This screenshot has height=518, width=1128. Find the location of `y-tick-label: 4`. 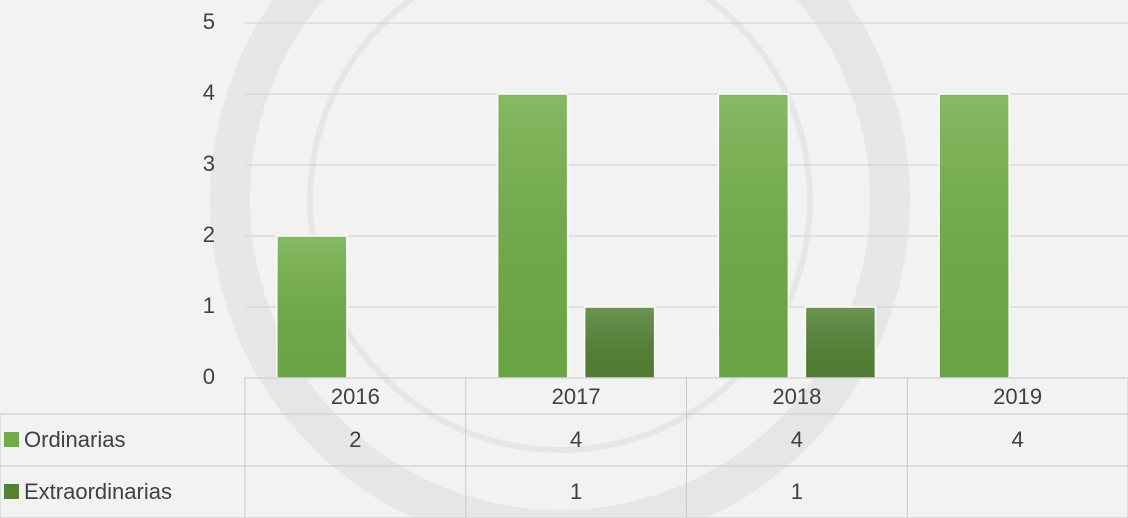

y-tick-label: 4 is located at coordinates (209, 92).